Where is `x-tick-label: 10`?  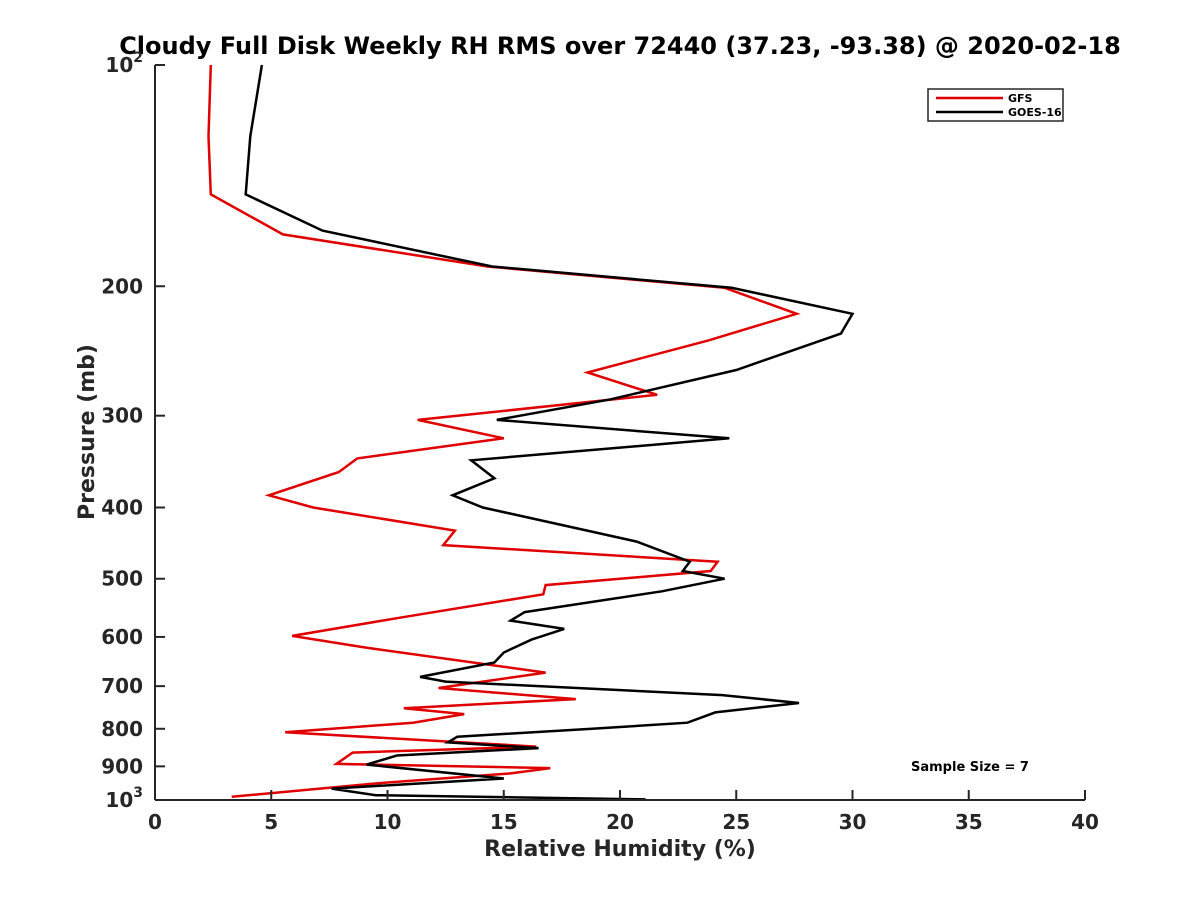
x-tick-label: 10 is located at coordinates (388, 822).